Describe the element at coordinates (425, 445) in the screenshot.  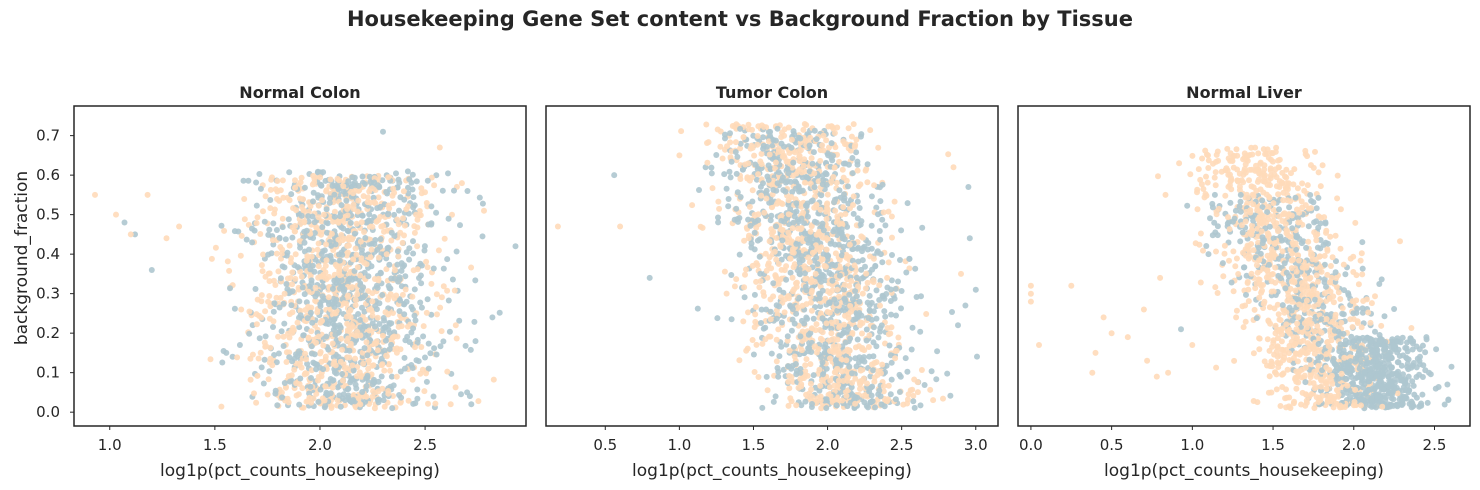
I see `x-tick-label: 2.5` at that location.